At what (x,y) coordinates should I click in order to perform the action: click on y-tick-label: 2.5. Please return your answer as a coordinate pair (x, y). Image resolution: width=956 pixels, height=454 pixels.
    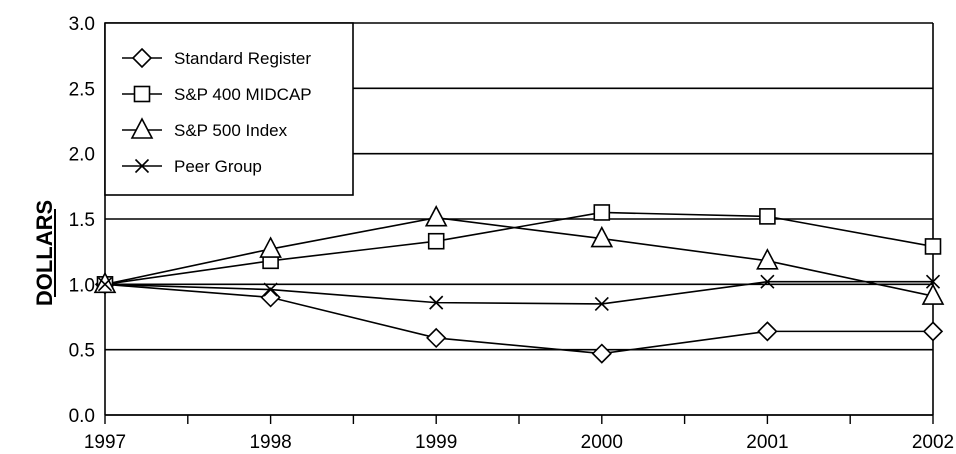
    Looking at the image, I should click on (82, 89).